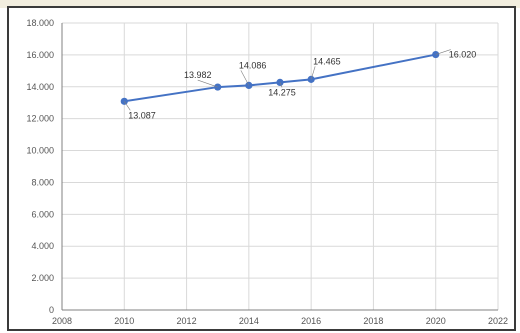  I want to click on x-tick-label: 2012, so click(187, 321).